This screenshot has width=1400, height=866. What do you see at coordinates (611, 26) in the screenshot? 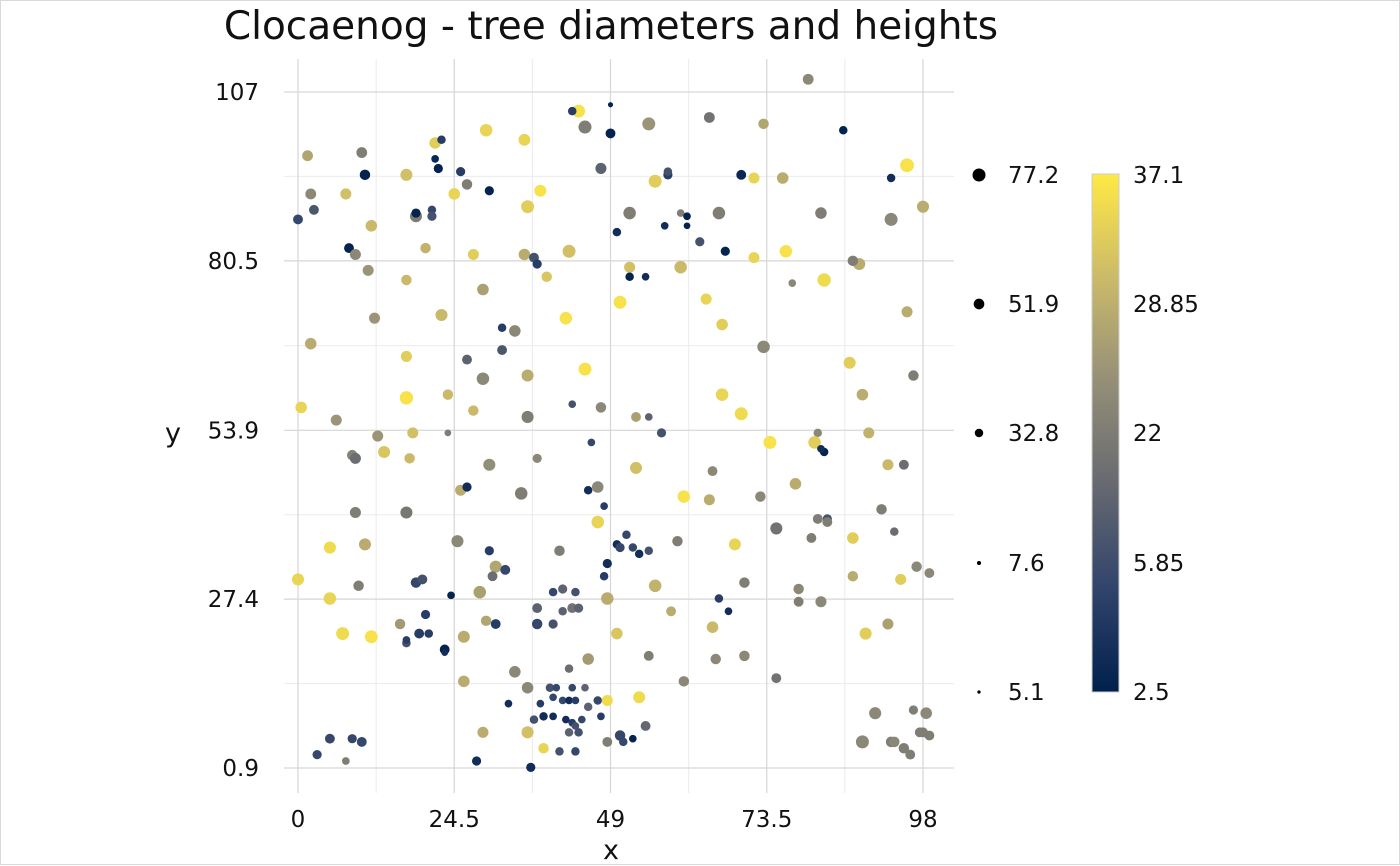
I see `chart-title: Clocaenog - tree diameters and heights` at bounding box center [611, 26].